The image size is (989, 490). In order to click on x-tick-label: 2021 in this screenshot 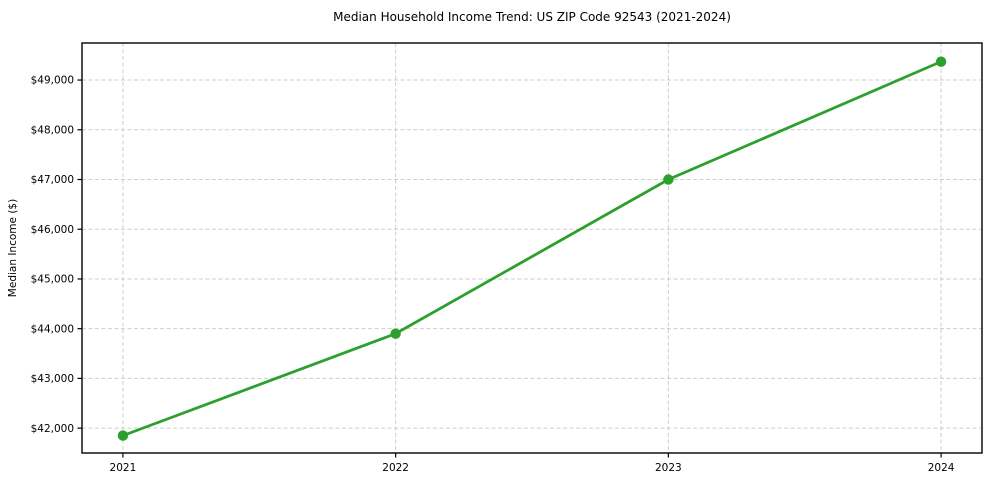, I will do `click(123, 468)`.